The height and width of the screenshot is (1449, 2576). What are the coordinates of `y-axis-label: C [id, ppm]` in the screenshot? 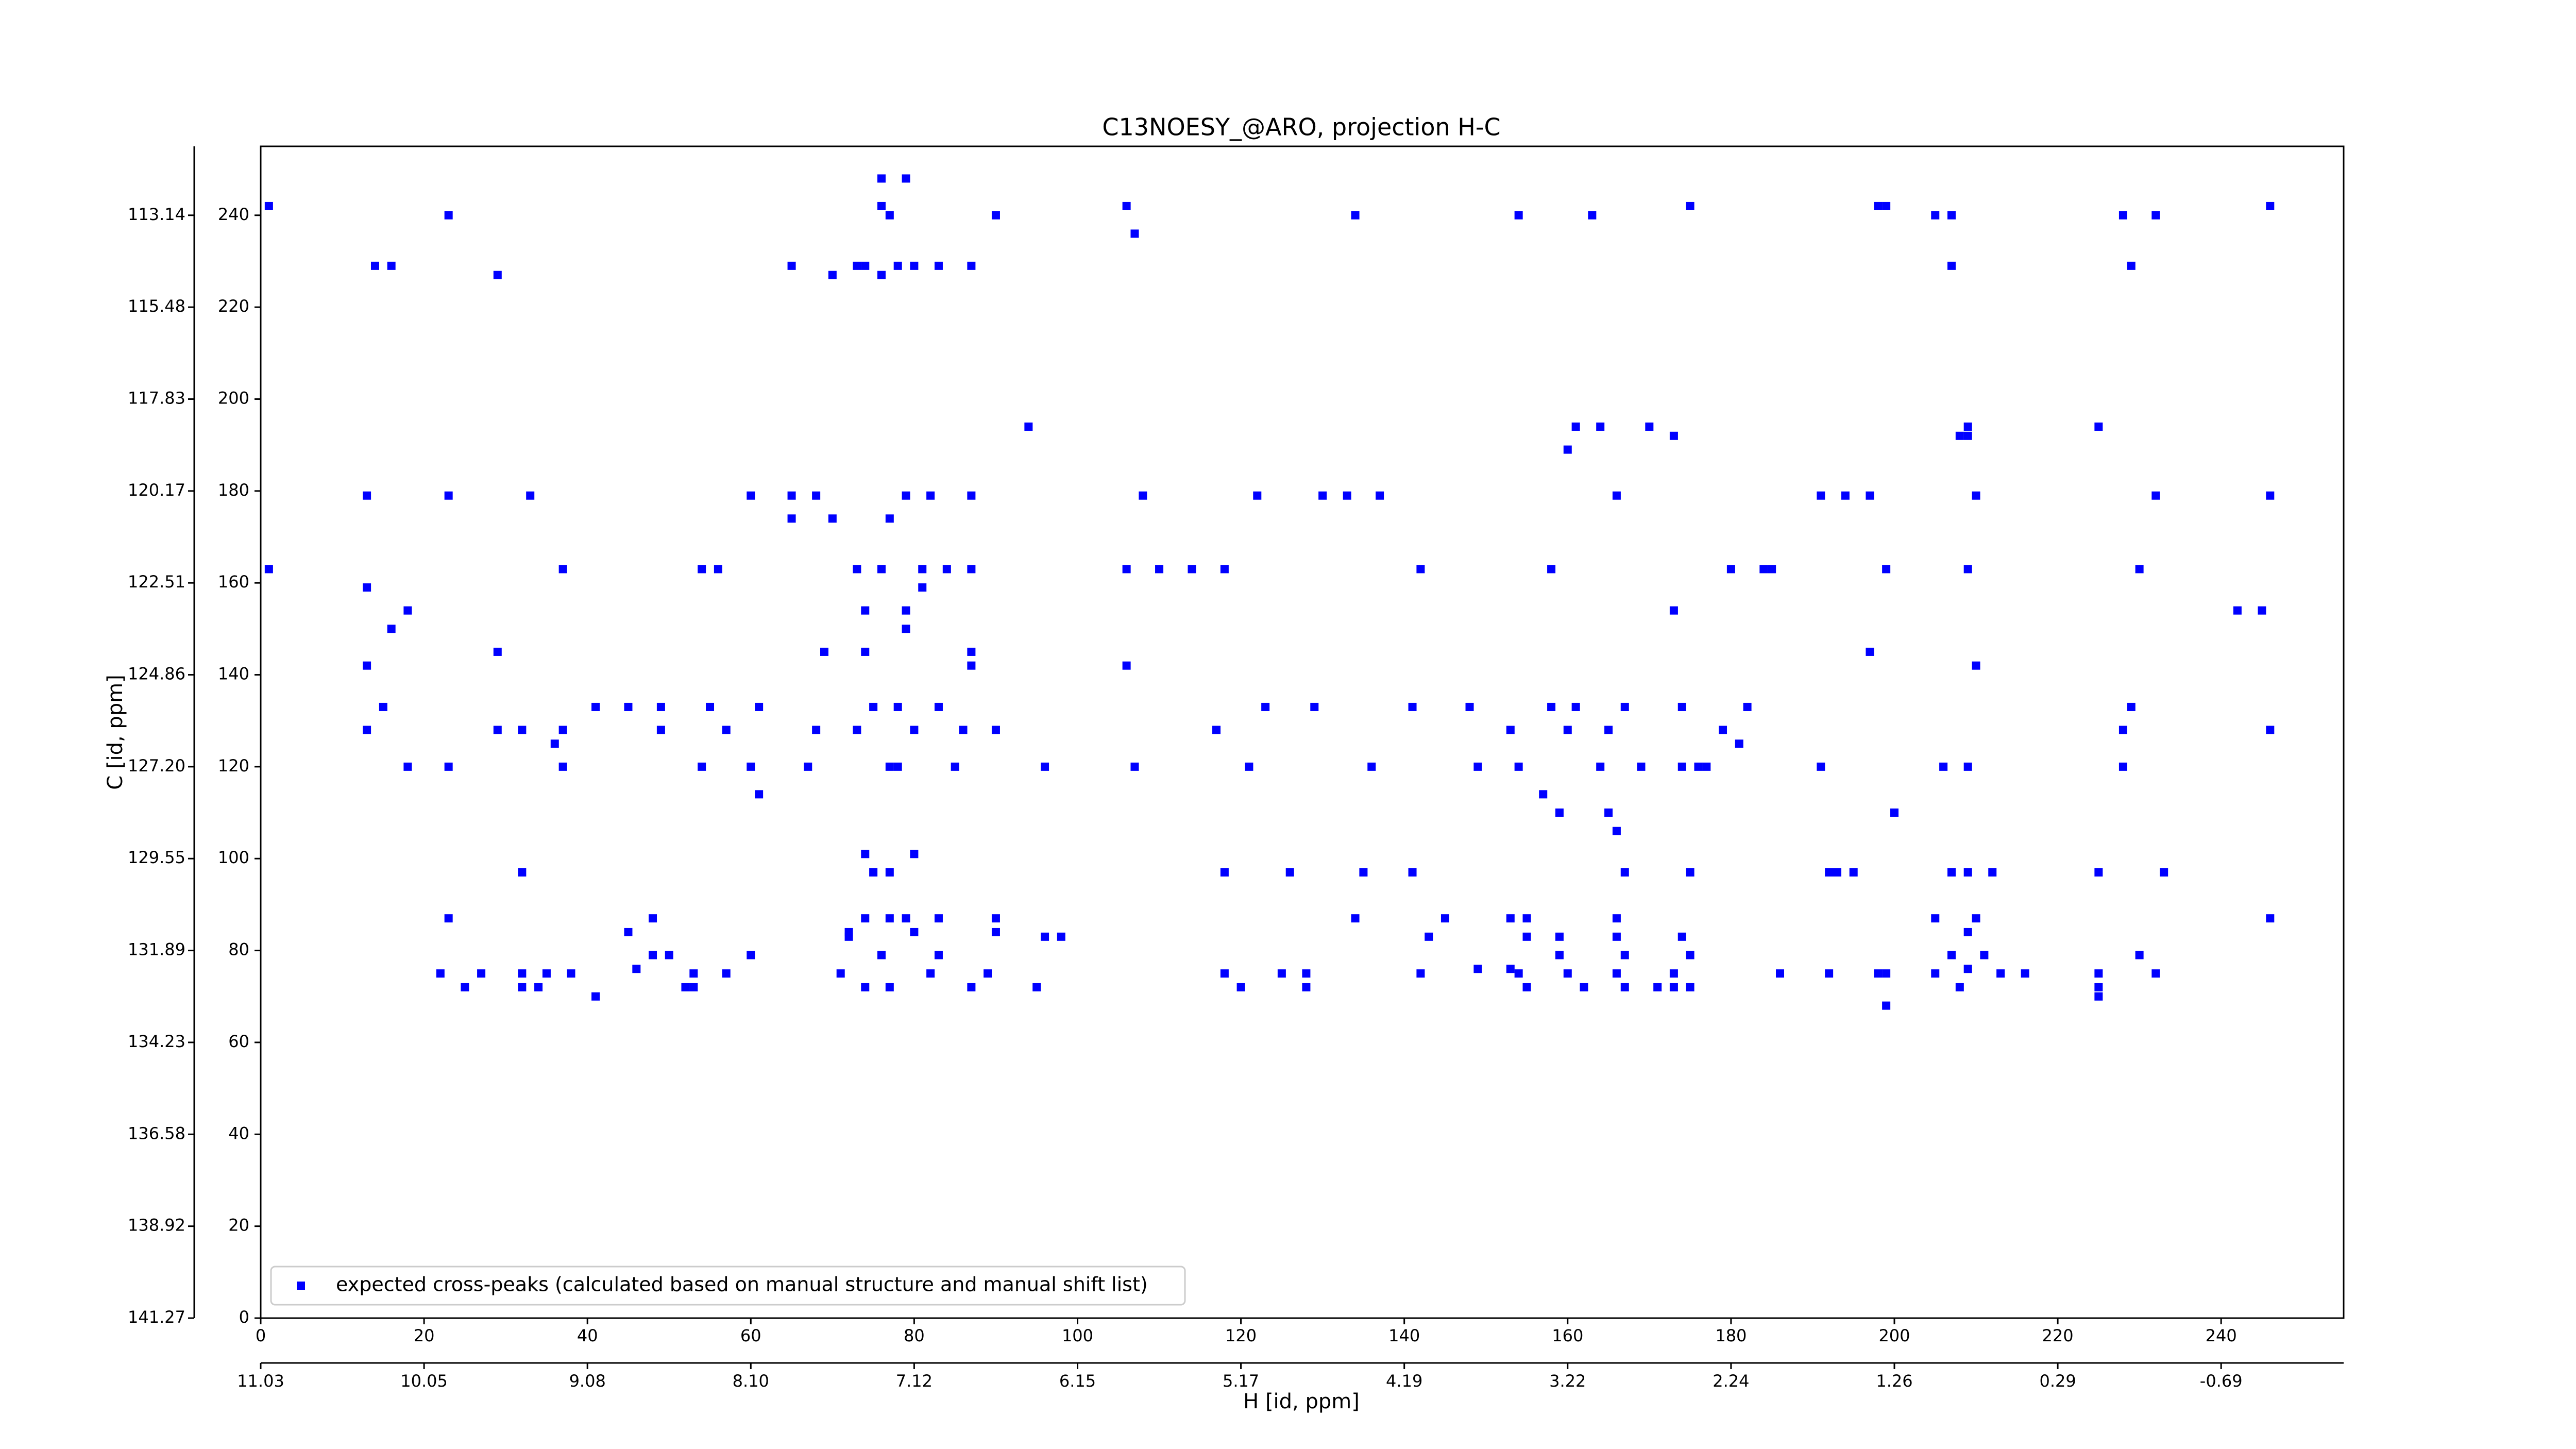 It's located at (115, 732).